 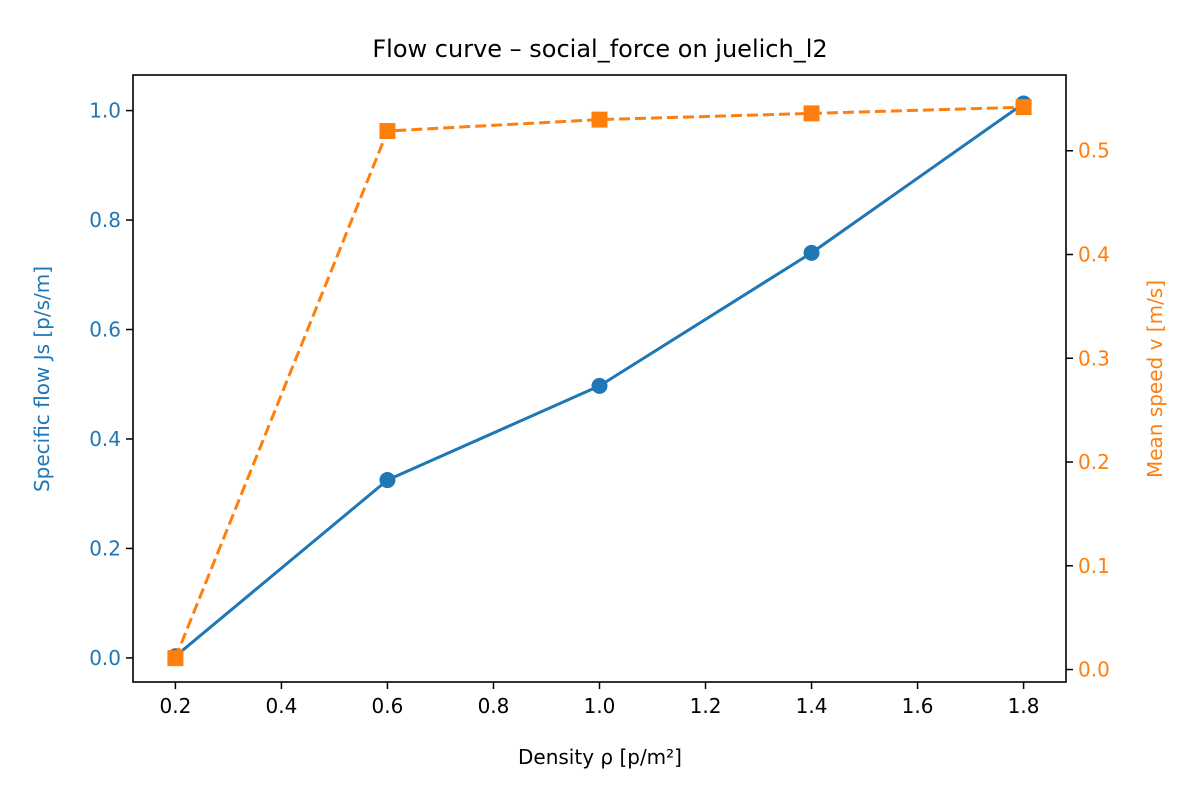 I want to click on y-left-tick-label: 0.8, so click(x=105, y=220).